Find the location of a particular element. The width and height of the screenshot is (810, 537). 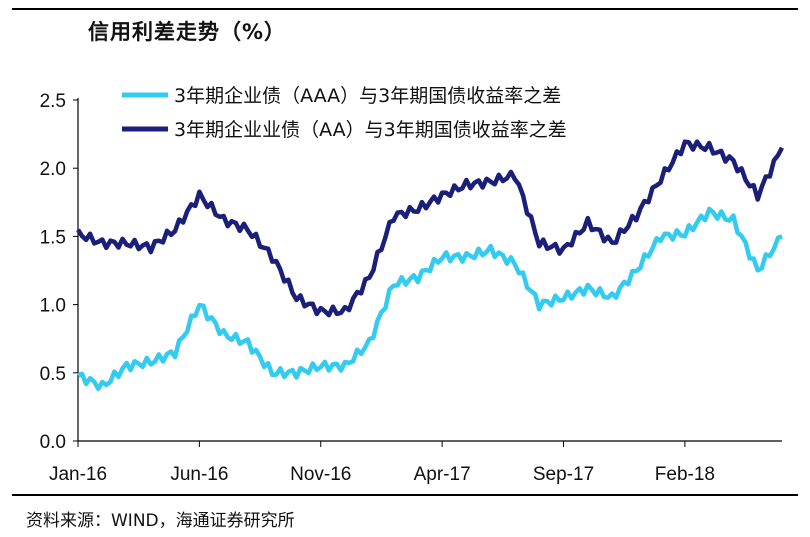

bottom-rule is located at coordinates (405, 495).